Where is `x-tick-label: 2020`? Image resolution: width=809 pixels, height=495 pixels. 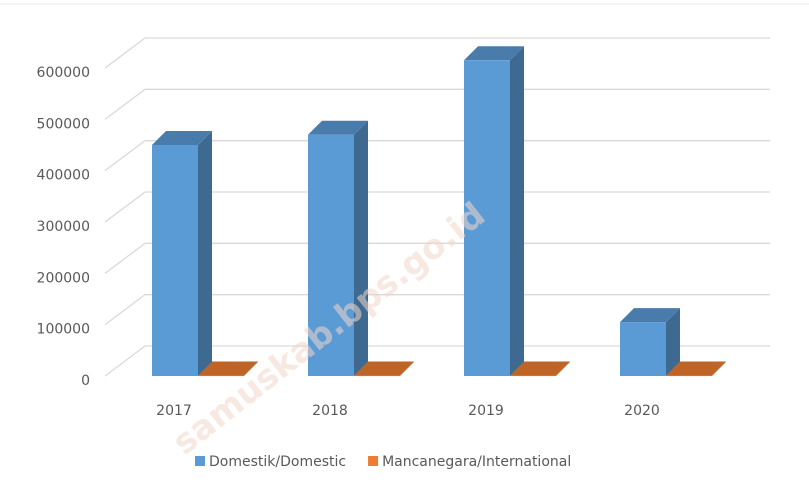
x-tick-label: 2020 is located at coordinates (642, 411).